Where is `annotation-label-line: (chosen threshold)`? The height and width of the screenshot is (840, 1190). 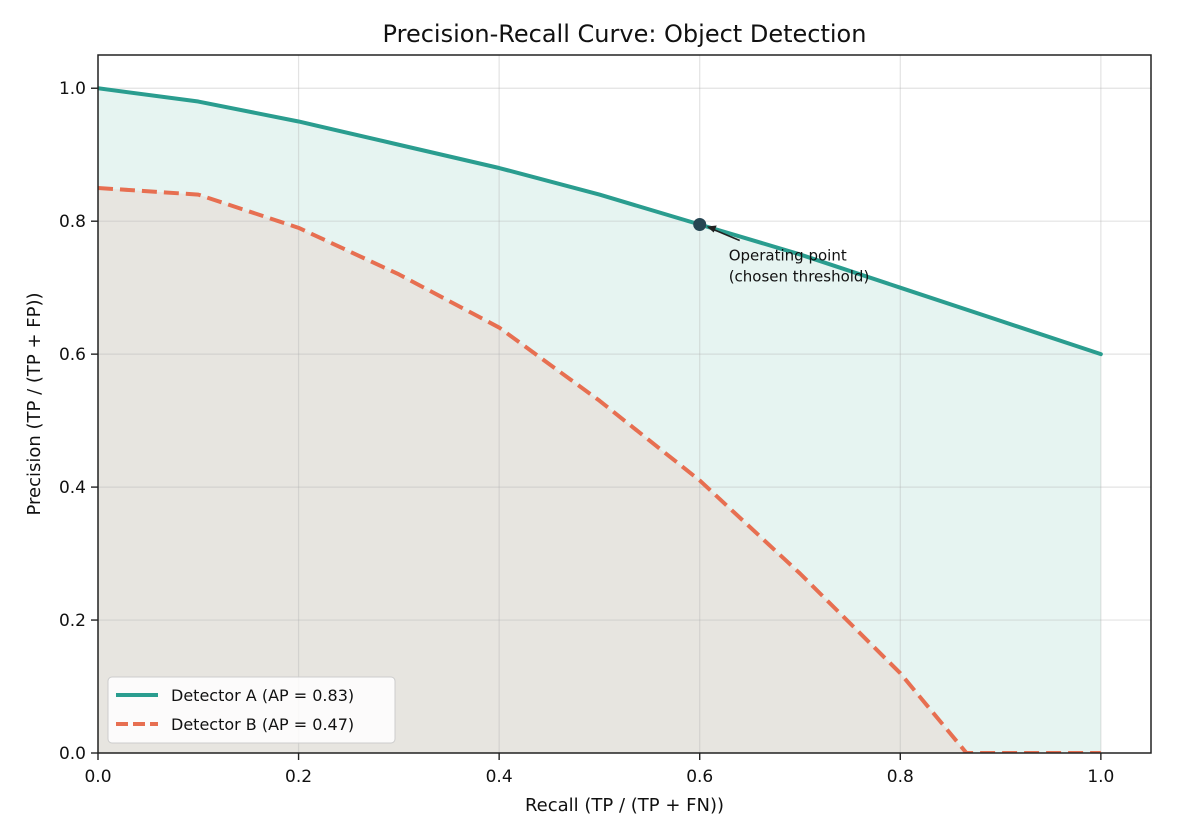
annotation-label-line: (chosen threshold) is located at coordinates (799, 277).